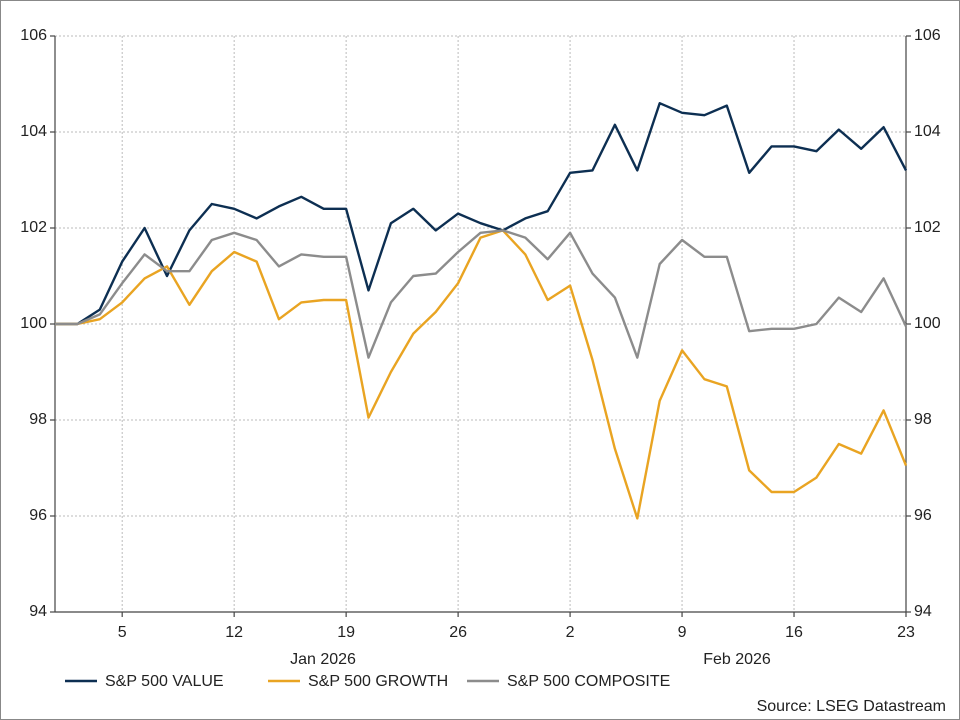  I want to click on x-tick-label: 2, so click(570, 632).